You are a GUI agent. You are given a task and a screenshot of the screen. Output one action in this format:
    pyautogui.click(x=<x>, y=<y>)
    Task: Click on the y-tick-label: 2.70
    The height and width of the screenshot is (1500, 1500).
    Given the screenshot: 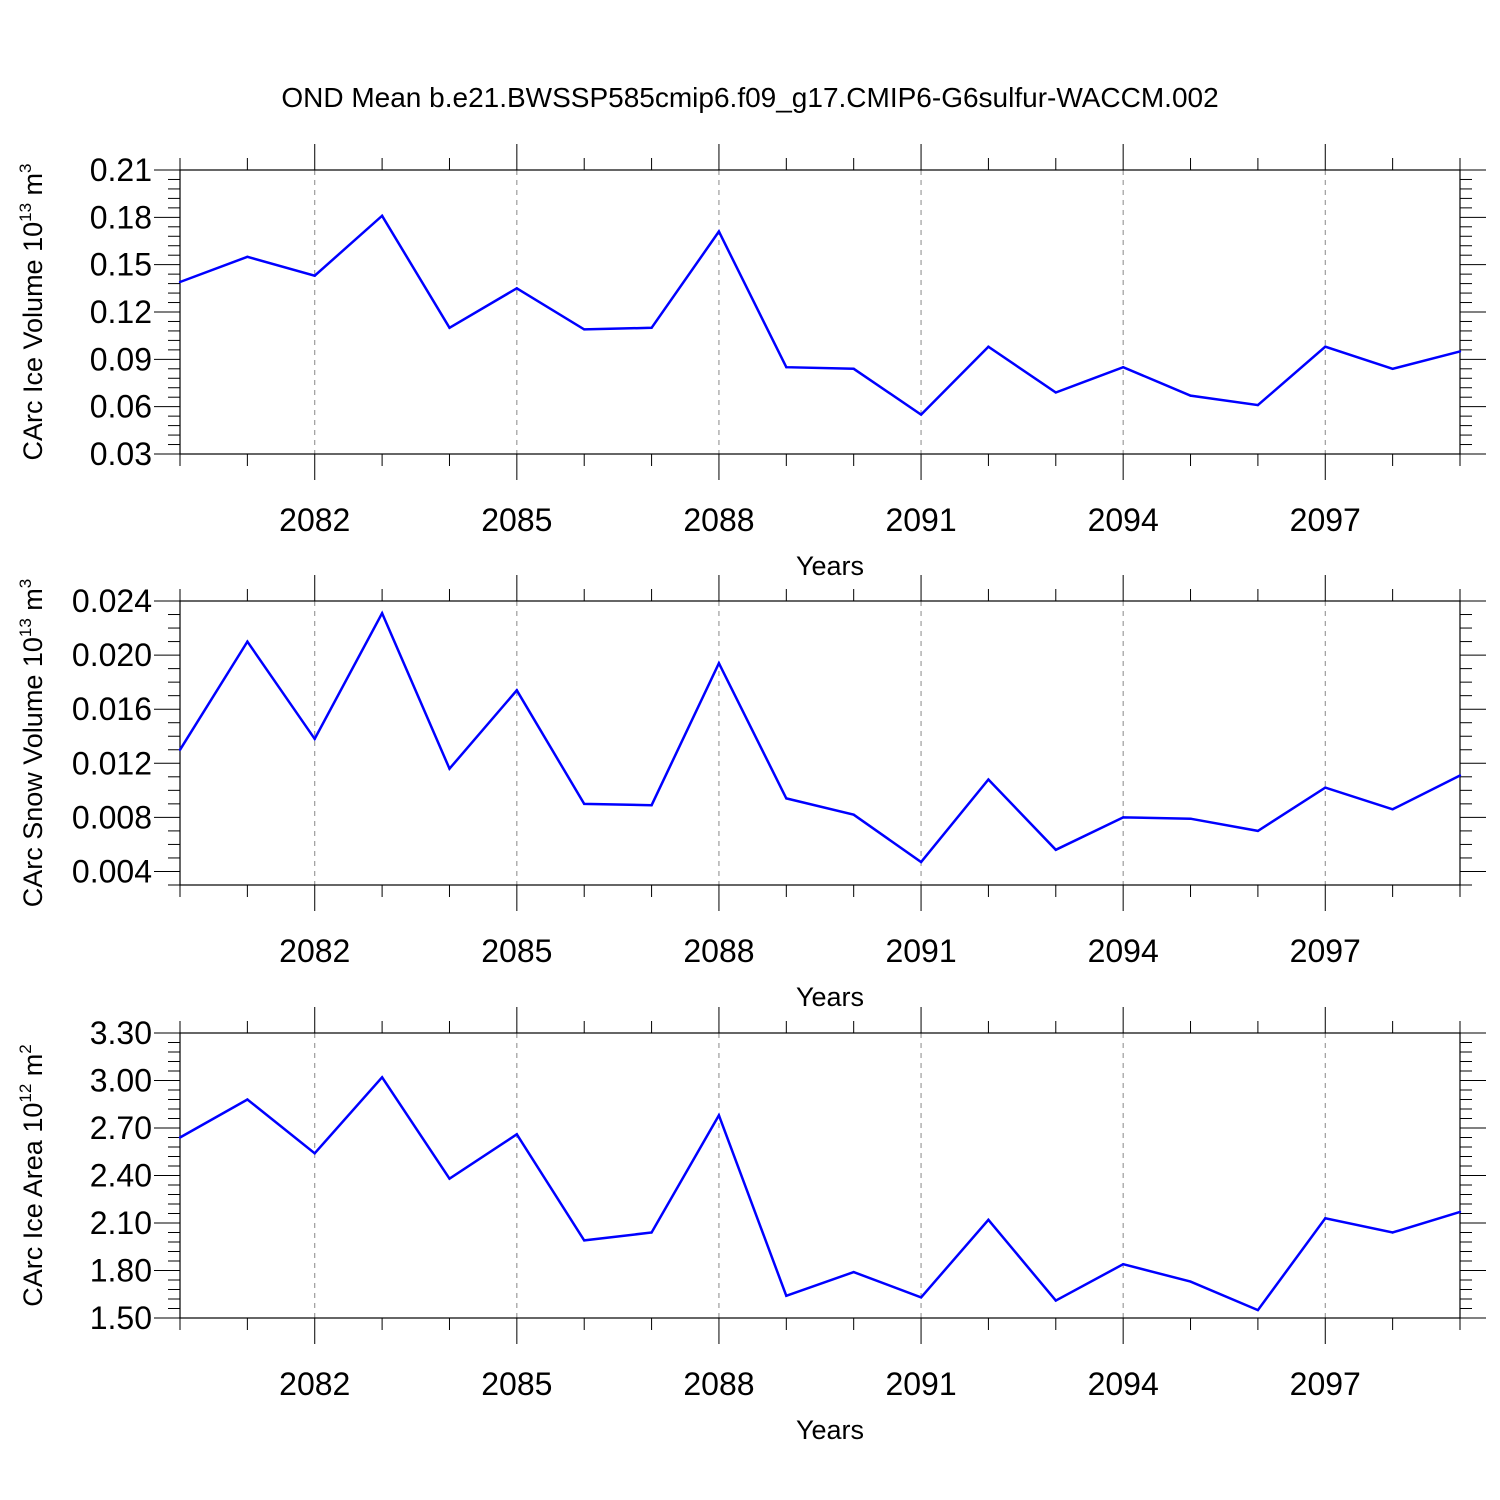 What is the action you would take?
    pyautogui.click(x=121, y=1128)
    